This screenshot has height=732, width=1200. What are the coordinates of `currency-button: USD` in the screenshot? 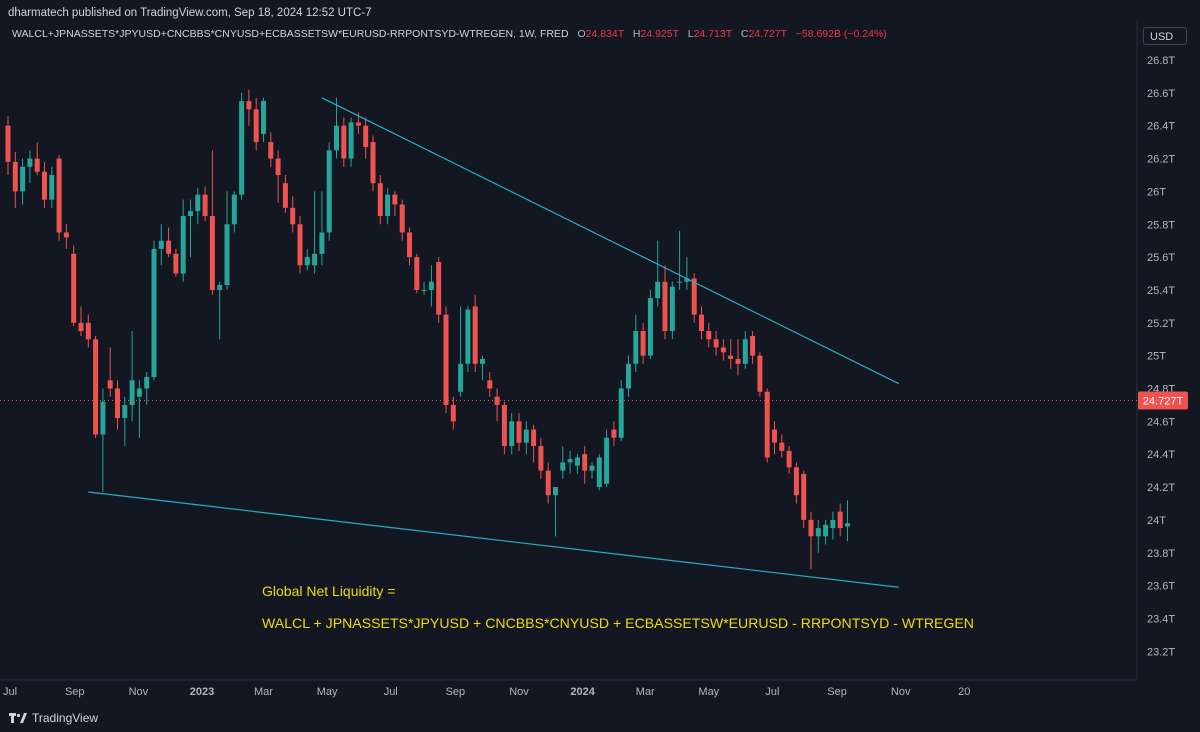 It's located at (1165, 36).